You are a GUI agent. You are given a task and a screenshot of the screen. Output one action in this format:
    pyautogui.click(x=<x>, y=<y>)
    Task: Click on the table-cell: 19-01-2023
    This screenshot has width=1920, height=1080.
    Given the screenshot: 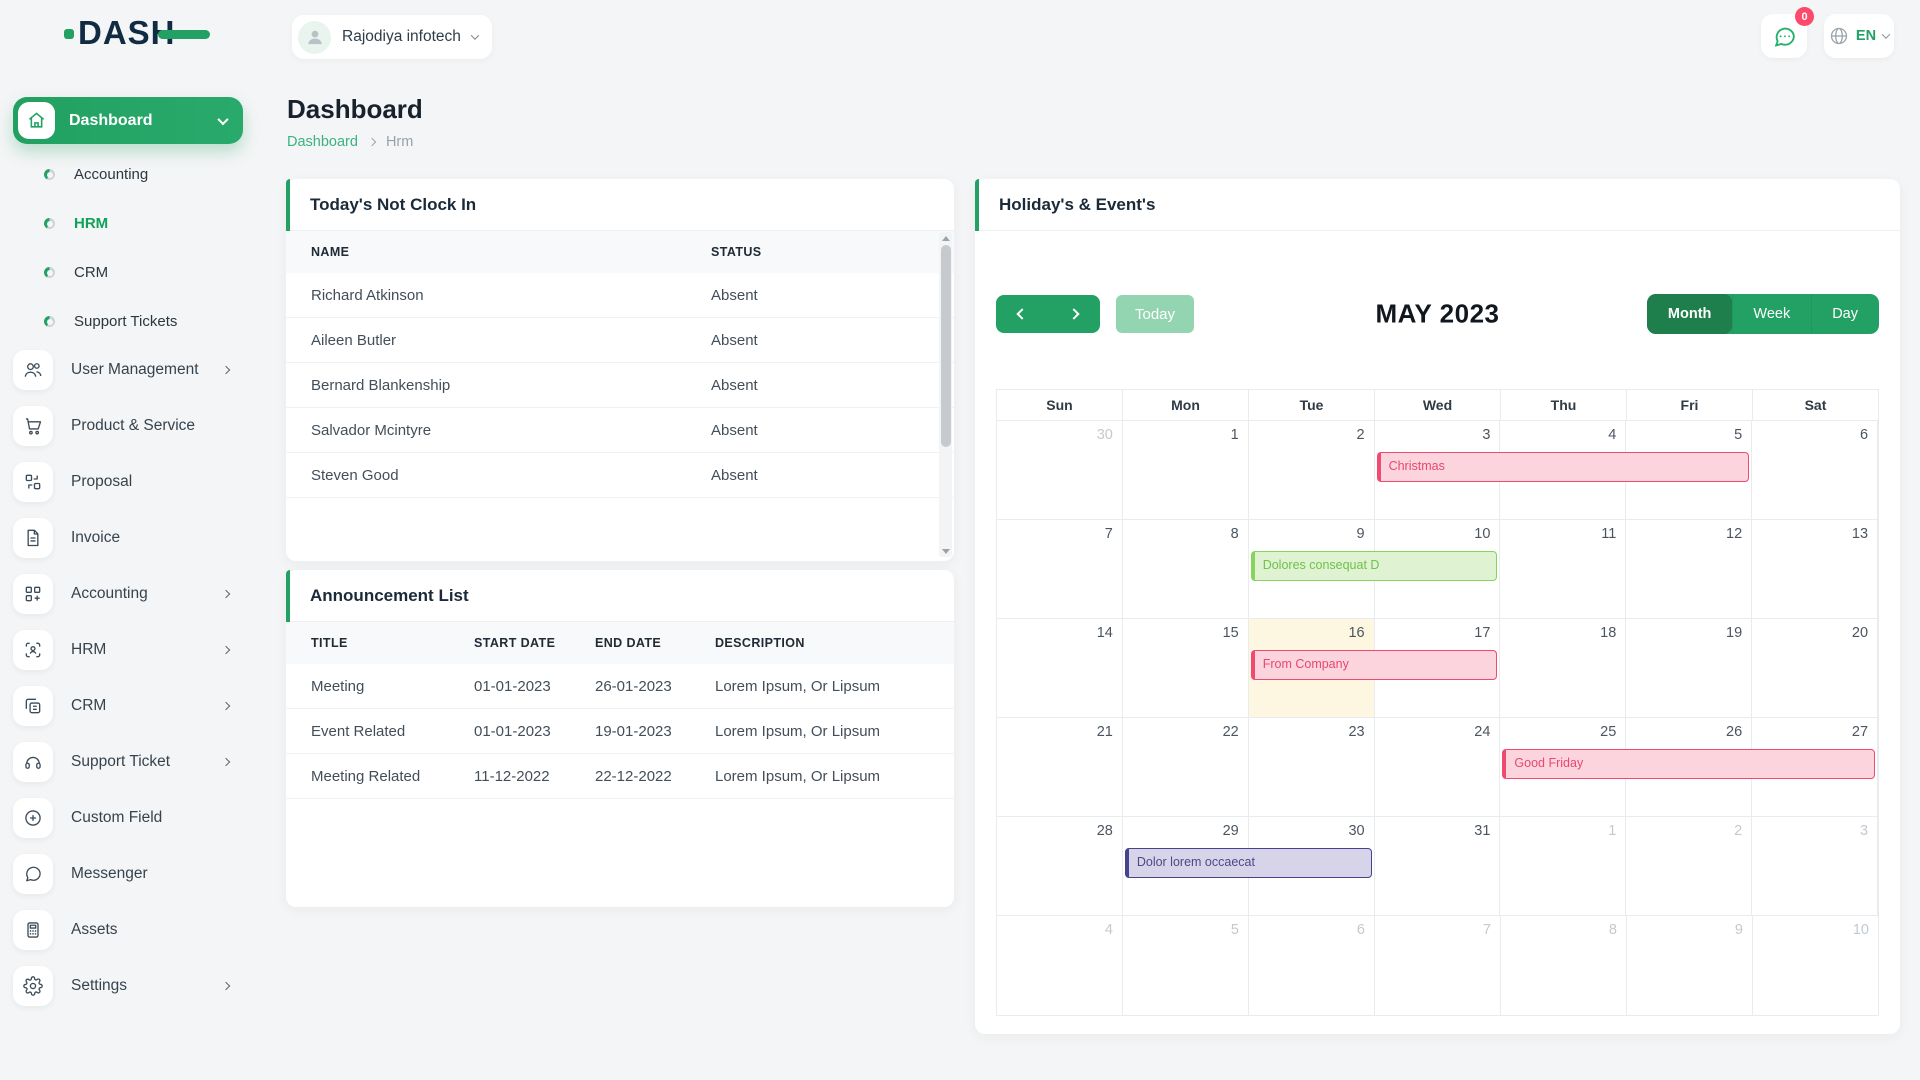 What is the action you would take?
    pyautogui.click(x=633, y=731)
    